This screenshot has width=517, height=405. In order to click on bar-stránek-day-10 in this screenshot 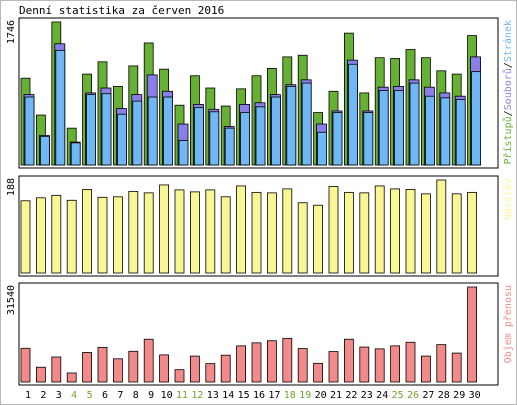, I will do `click(168, 131)`.